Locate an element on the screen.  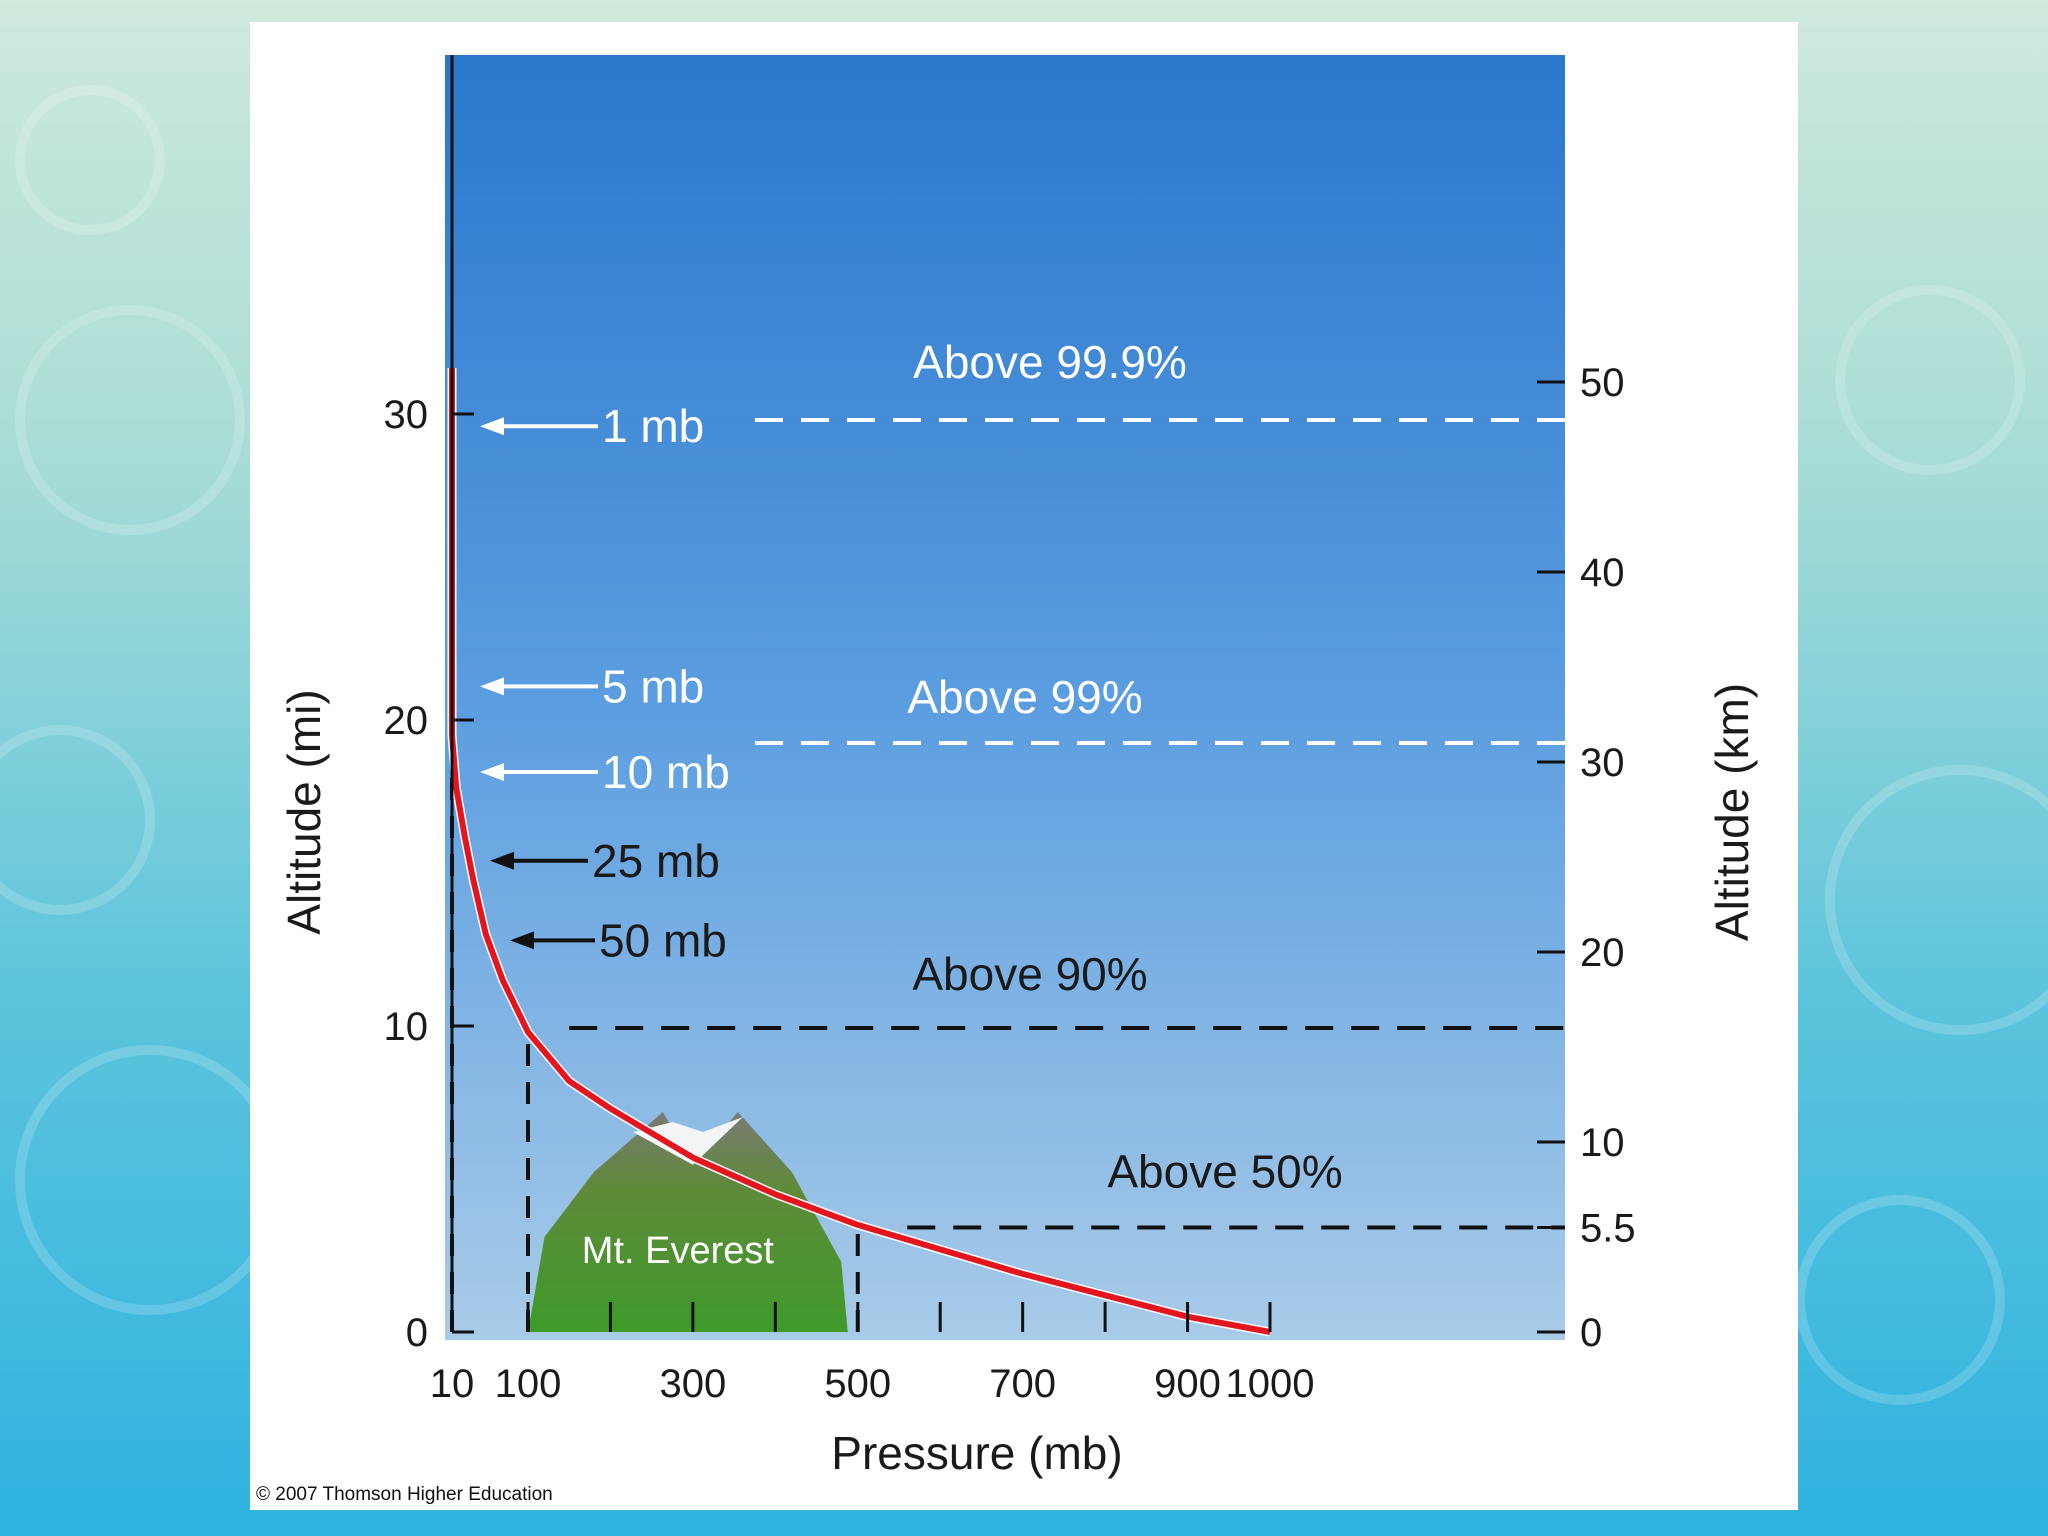
x-tick-label-1000: 1000 is located at coordinates (1270, 1384).